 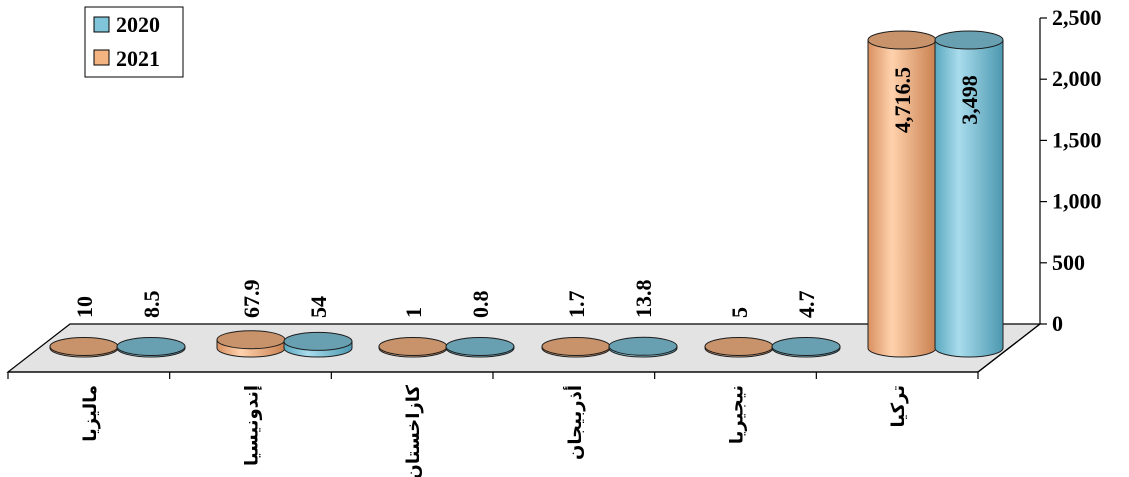 What do you see at coordinates (576, 305) in the screenshot?
I see `value-label-2021: 1.7` at bounding box center [576, 305].